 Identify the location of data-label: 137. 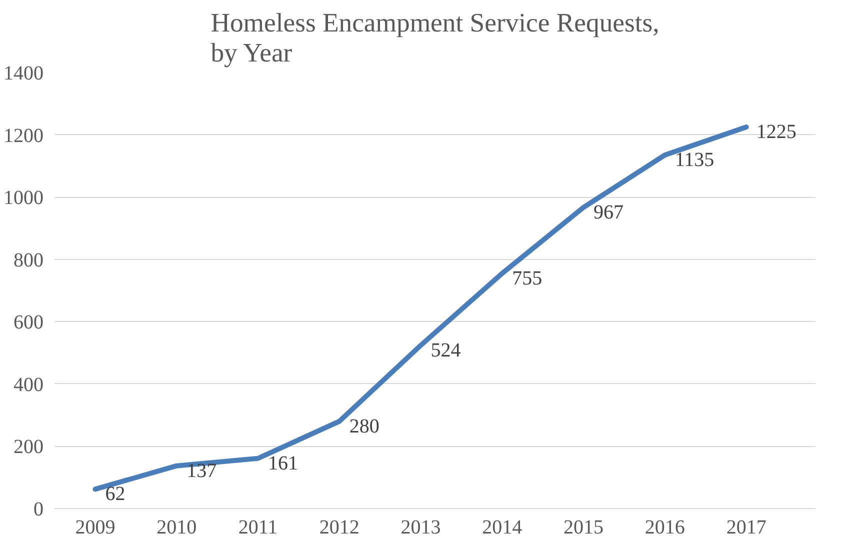
(201, 471).